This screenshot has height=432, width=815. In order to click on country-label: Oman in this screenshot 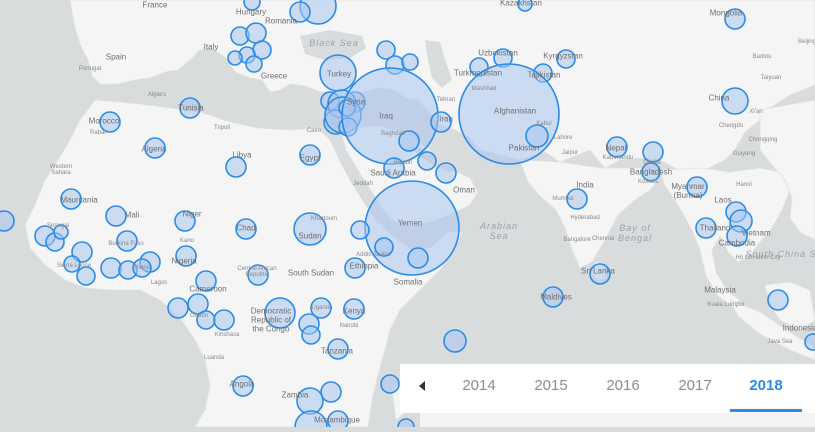, I will do `click(464, 190)`.